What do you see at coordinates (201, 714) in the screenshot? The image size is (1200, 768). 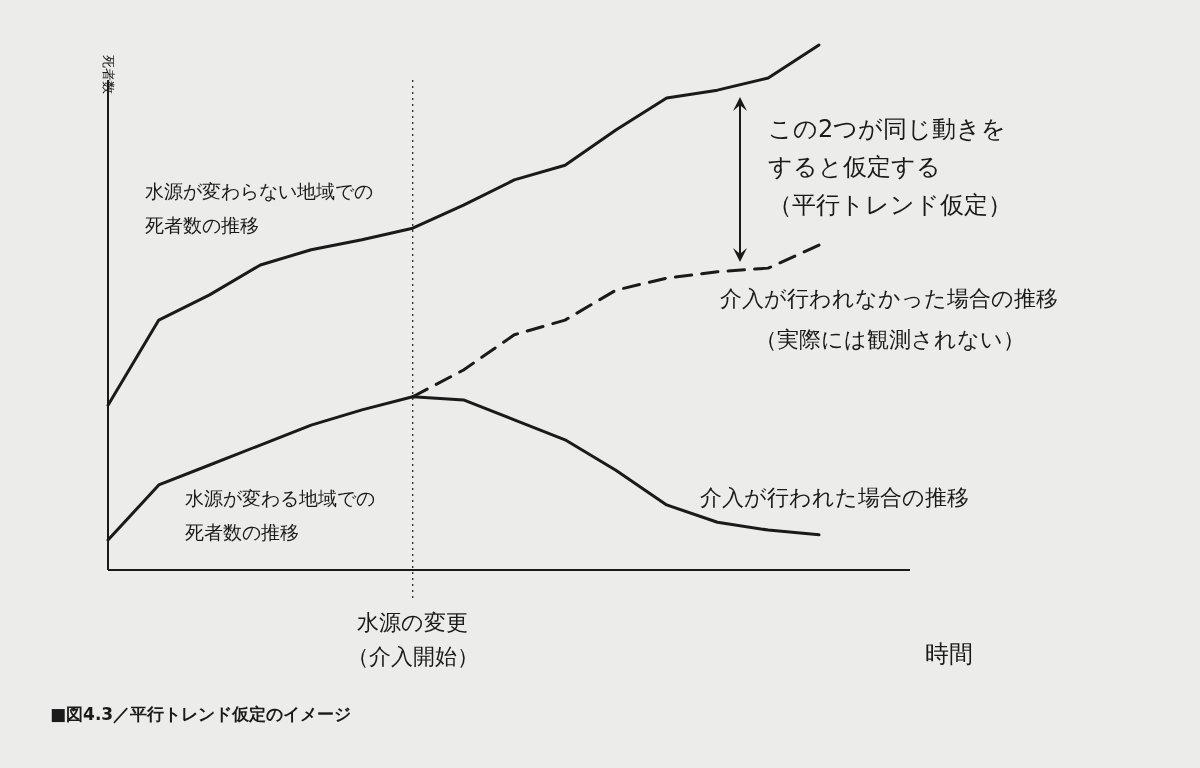 I see `text: ■図4.3／平行トレンド仮定のイメージ` at bounding box center [201, 714].